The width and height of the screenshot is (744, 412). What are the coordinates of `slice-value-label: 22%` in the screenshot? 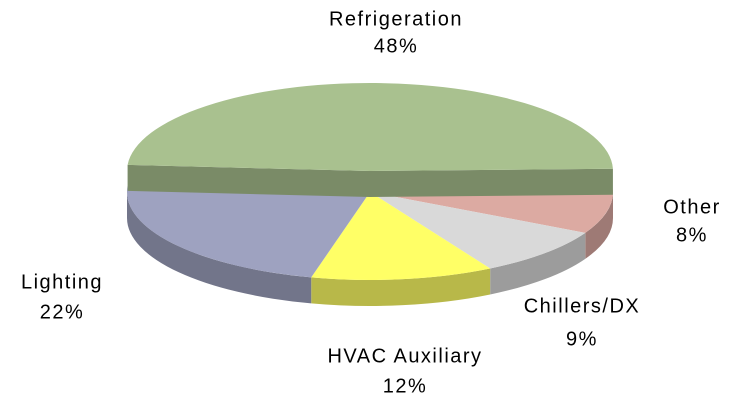 It's located at (62, 312).